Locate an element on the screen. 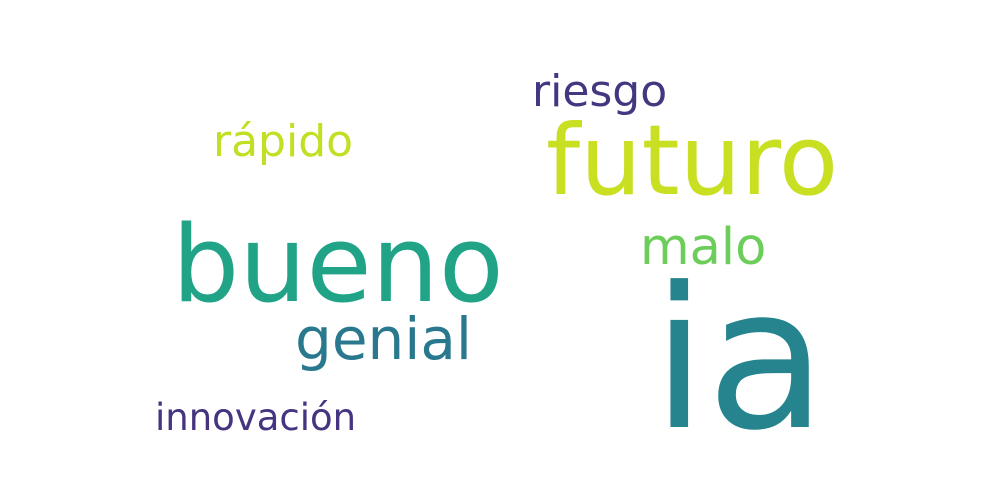  word-ia: ia is located at coordinates (739, 360).